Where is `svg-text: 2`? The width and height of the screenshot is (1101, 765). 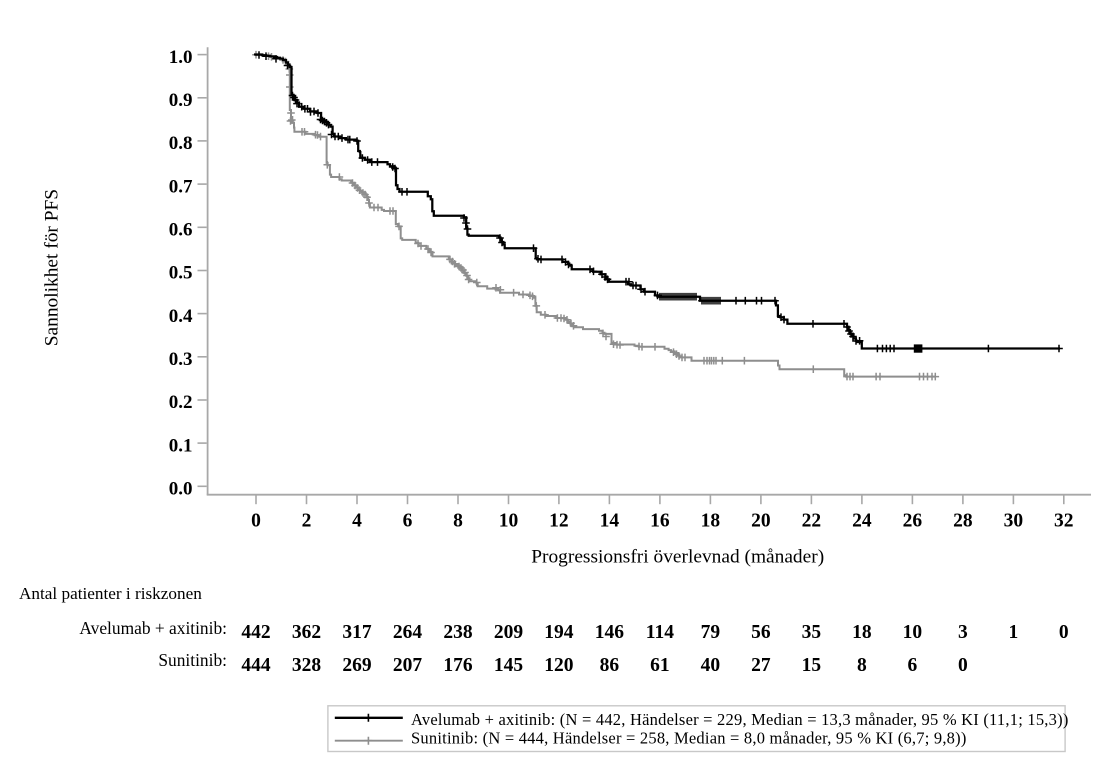
svg-text: 2 is located at coordinates (307, 521).